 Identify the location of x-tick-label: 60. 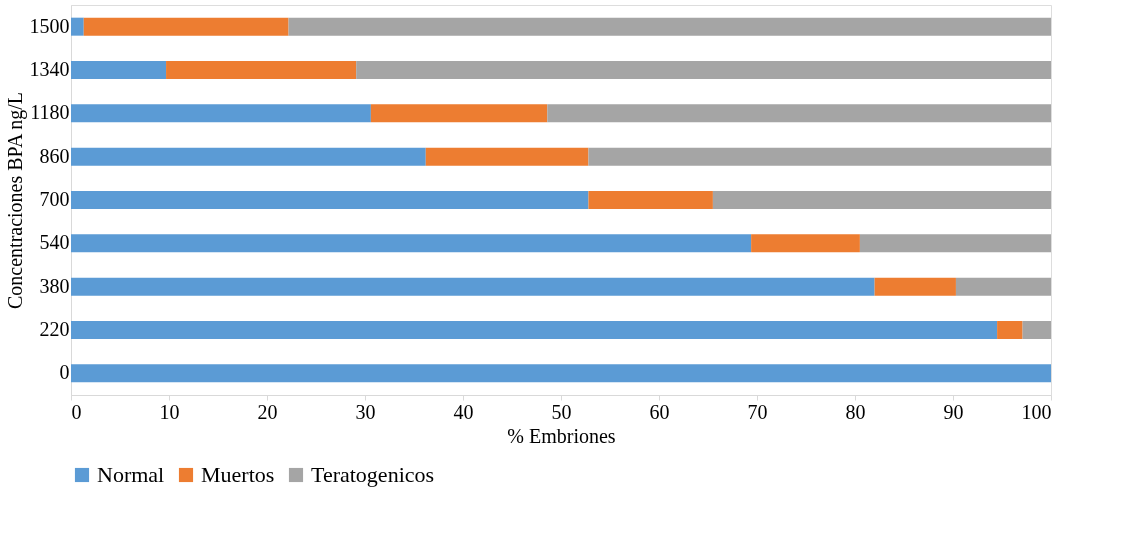
(659, 411).